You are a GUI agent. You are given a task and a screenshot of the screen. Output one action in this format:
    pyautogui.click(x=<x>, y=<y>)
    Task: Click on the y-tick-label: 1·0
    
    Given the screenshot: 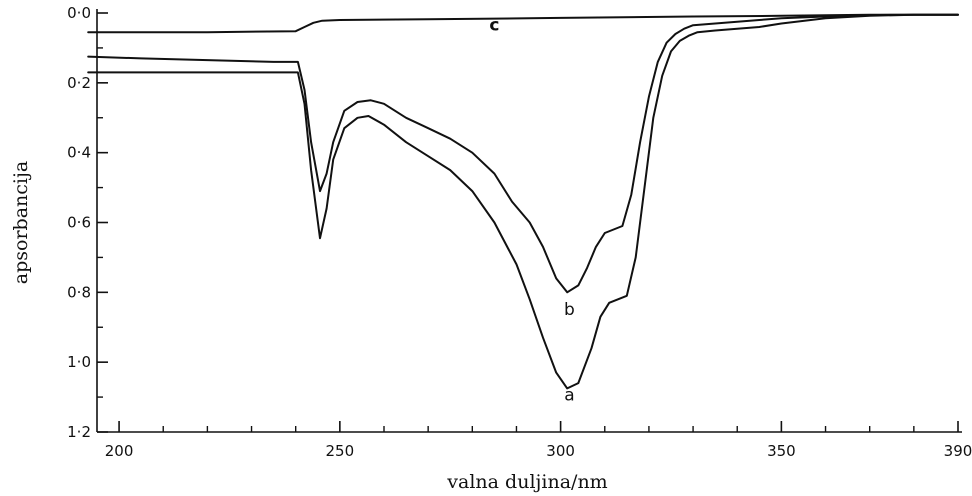 What is the action you would take?
    pyautogui.click(x=79, y=362)
    